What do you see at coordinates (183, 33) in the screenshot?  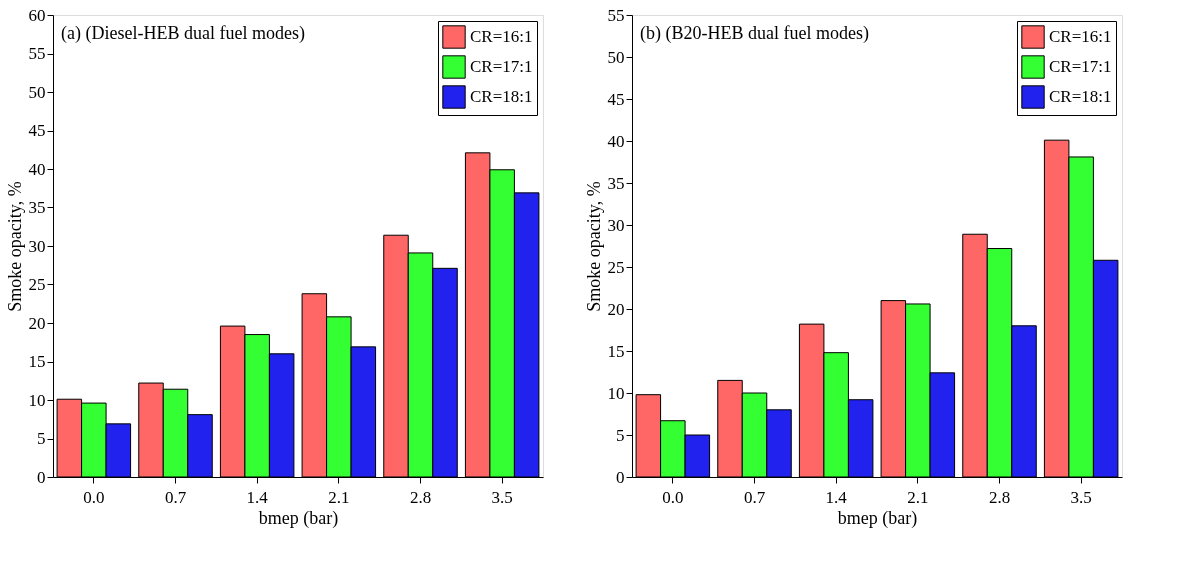 I see `annotation: (a) (Diesel-HEB dual fuel modes)` at bounding box center [183, 33].